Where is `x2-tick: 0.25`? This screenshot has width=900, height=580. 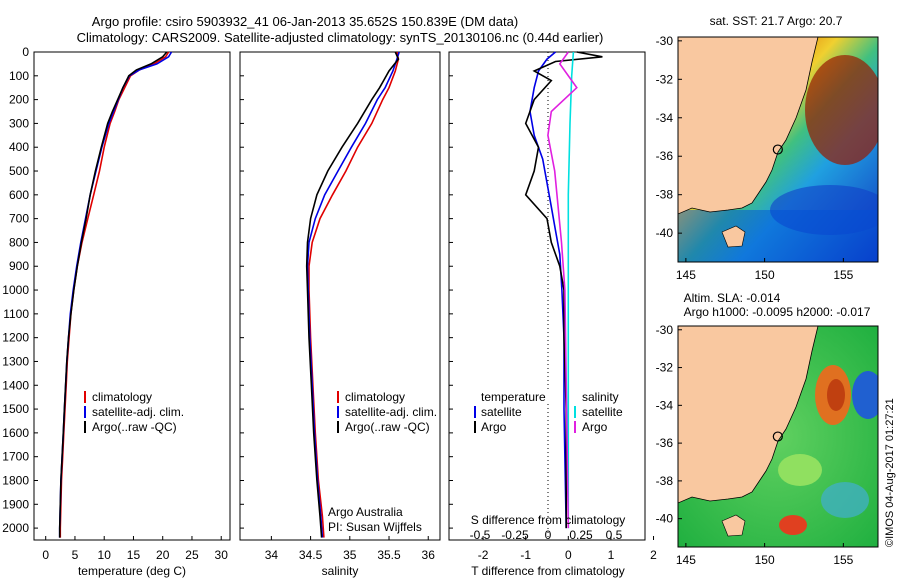 x2-tick: 0.25 is located at coordinates (581, 535).